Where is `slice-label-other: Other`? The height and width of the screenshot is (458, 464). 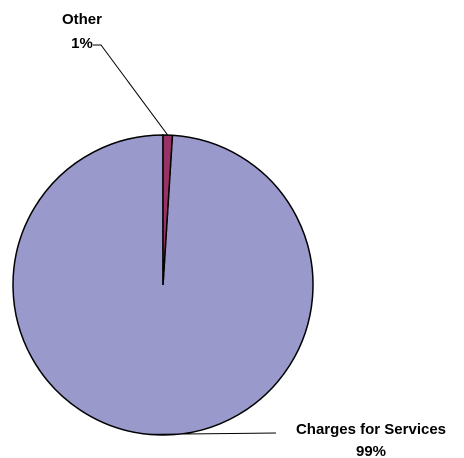 slice-label-other: Other is located at coordinates (82, 19).